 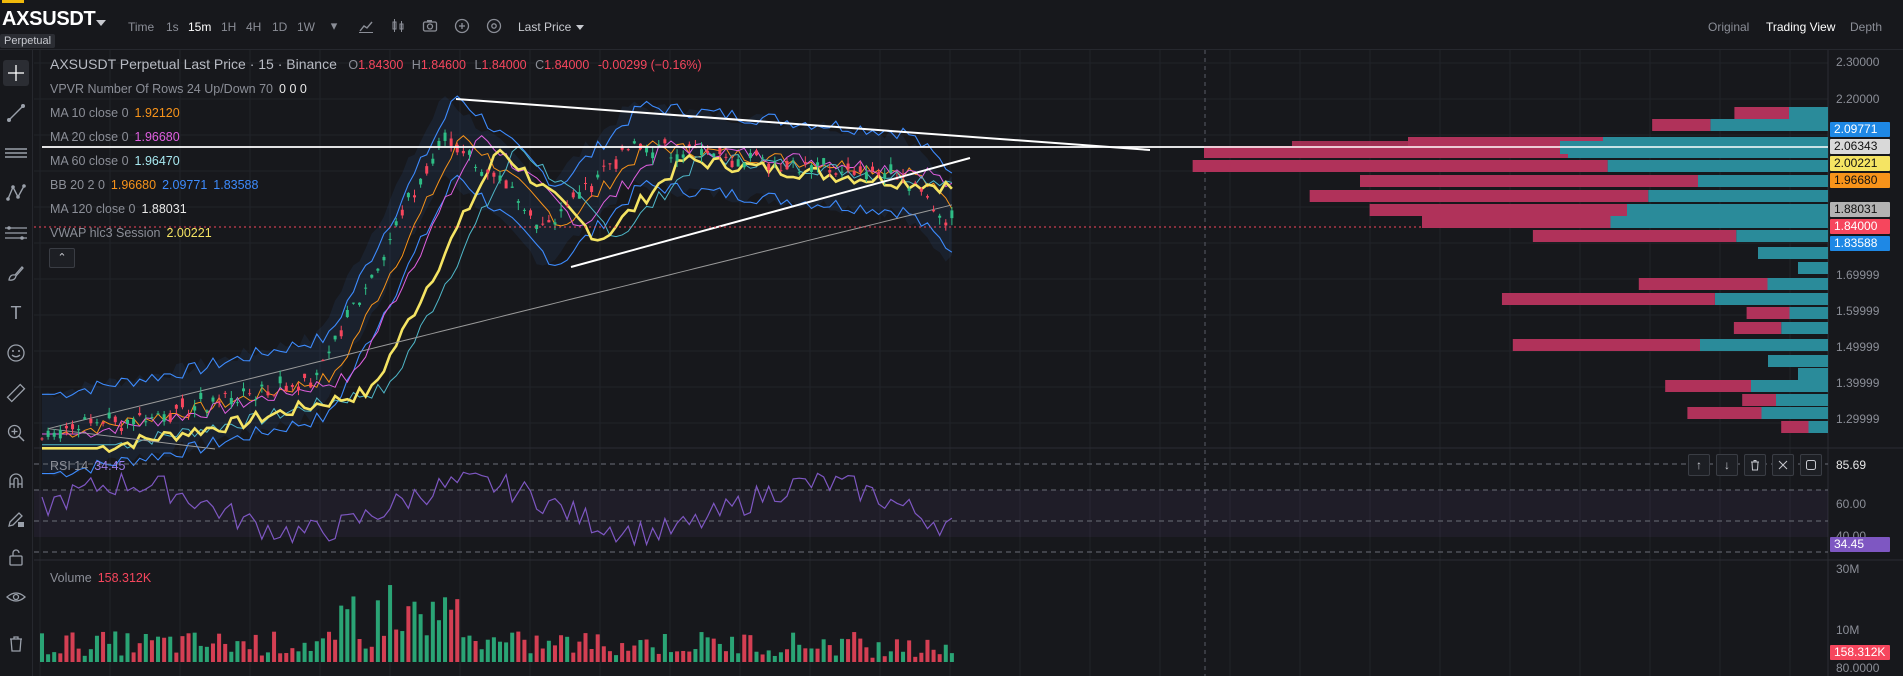 I want to click on vwap-legend: VWAP hlc3 Session 2.00221, so click(x=131, y=233).